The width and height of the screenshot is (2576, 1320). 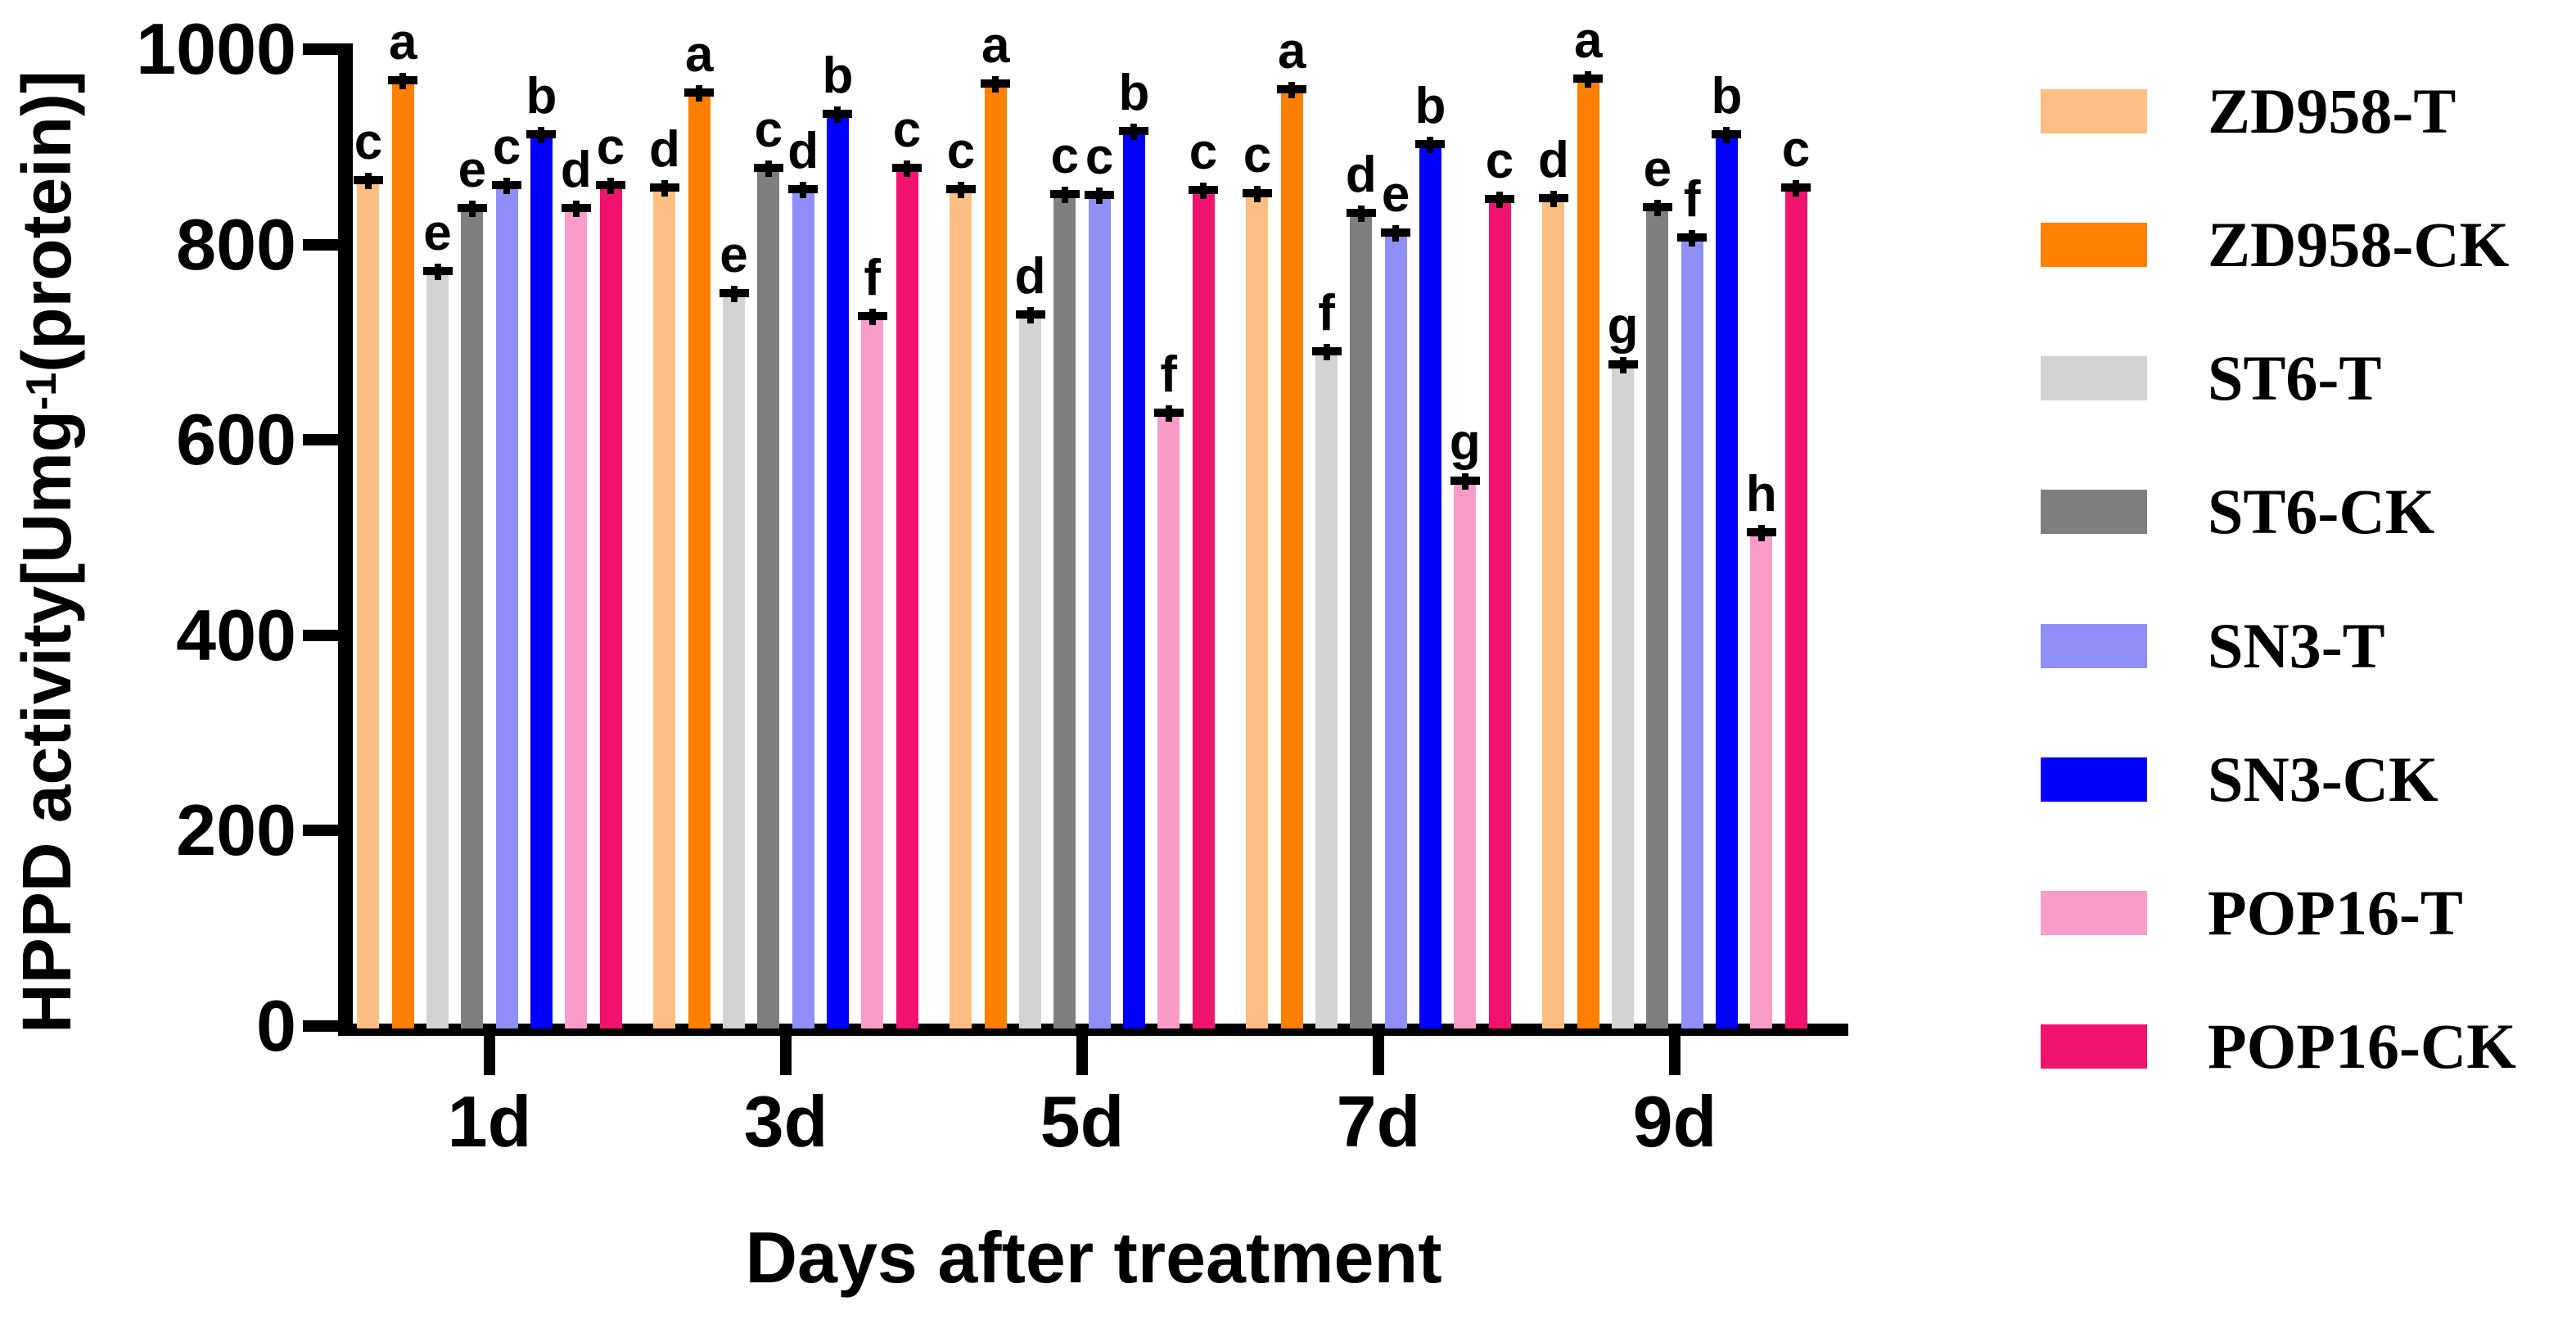 What do you see at coordinates (1465, 755) in the screenshot?
I see `bar-POP16-T-7d` at bounding box center [1465, 755].